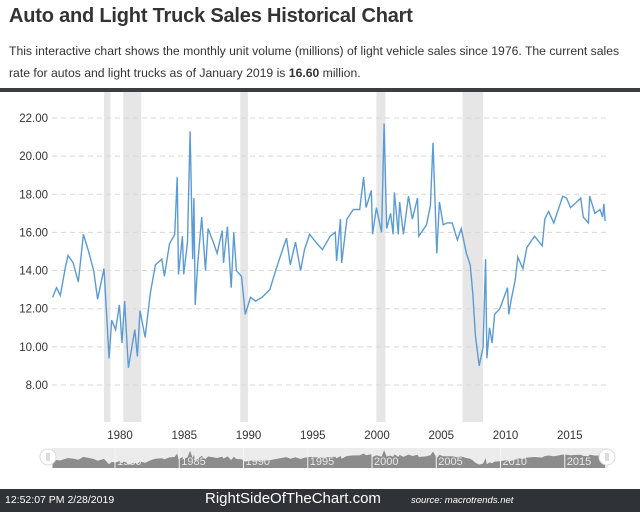 Image resolution: width=640 pixels, height=512 pixels. What do you see at coordinates (120, 436) in the screenshot?
I see `x-tick-label: 1980` at bounding box center [120, 436].